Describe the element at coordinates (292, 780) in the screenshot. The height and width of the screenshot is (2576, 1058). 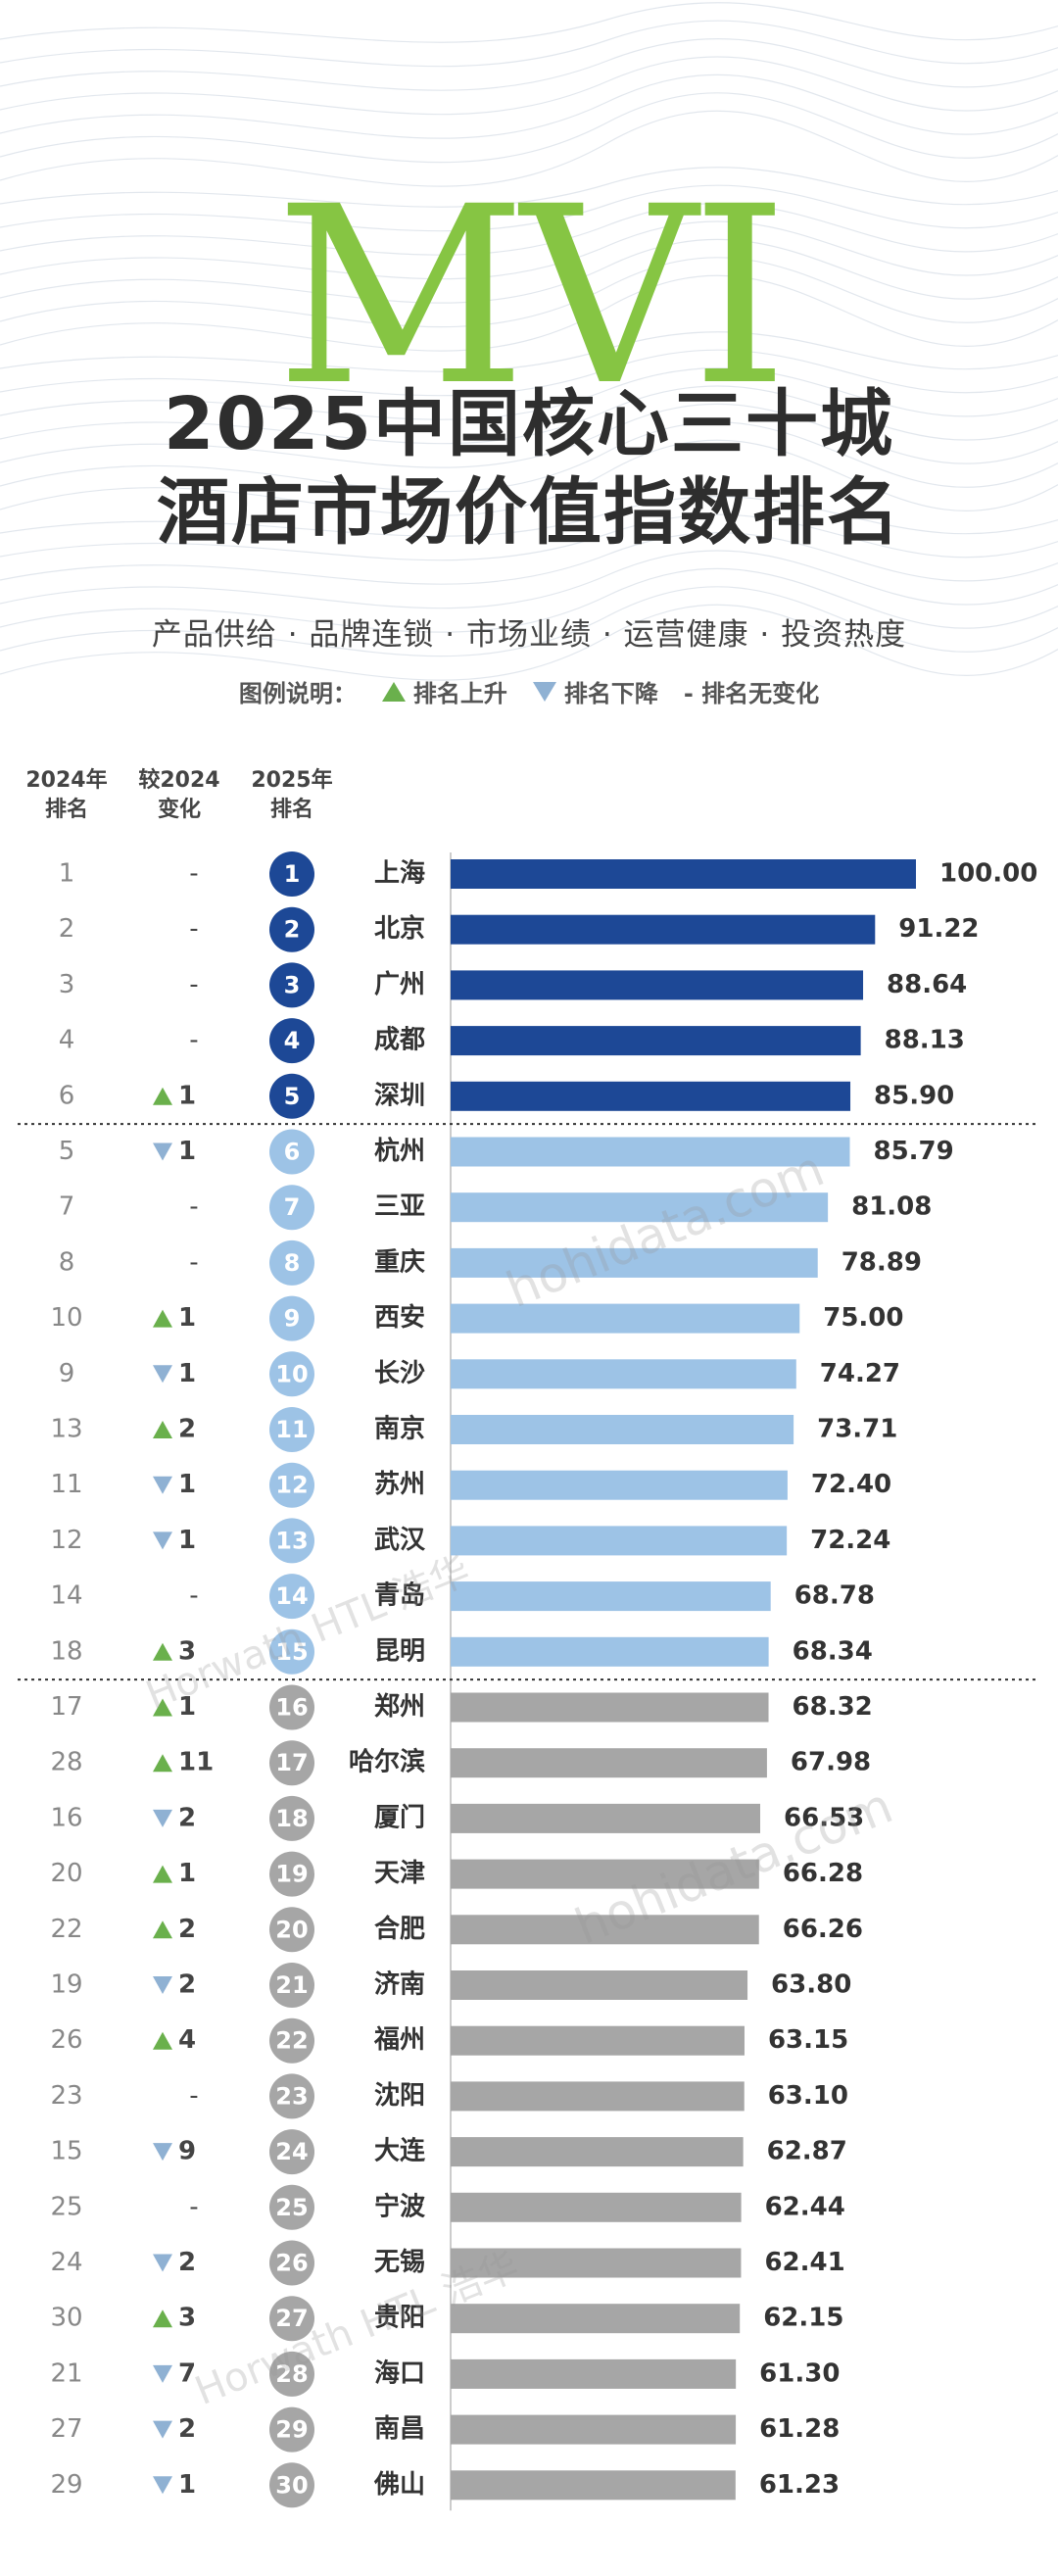
I see `column-header-rank-2025-line1: 2025年` at that location.